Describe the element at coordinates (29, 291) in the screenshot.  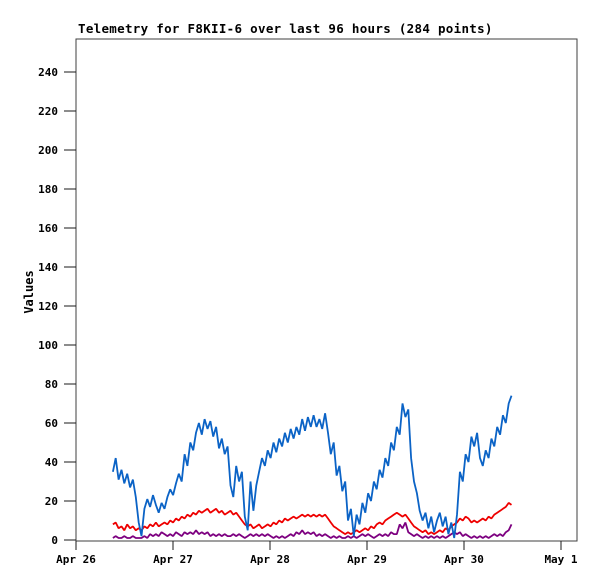
I see `y-axis-label: Values` at that location.